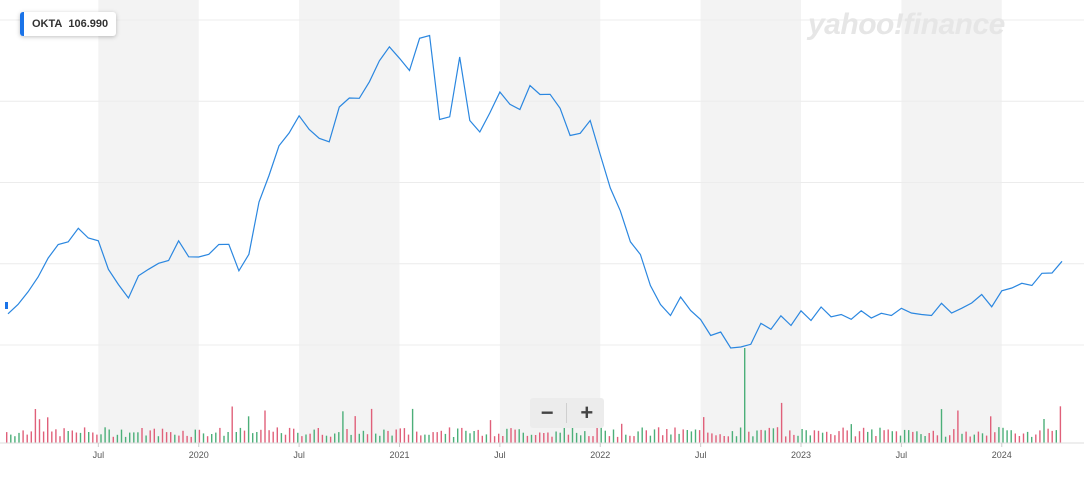 The image size is (1084, 480). Describe the element at coordinates (47, 24) in the screenshot. I see `ticker-symbol: OKTA` at that location.